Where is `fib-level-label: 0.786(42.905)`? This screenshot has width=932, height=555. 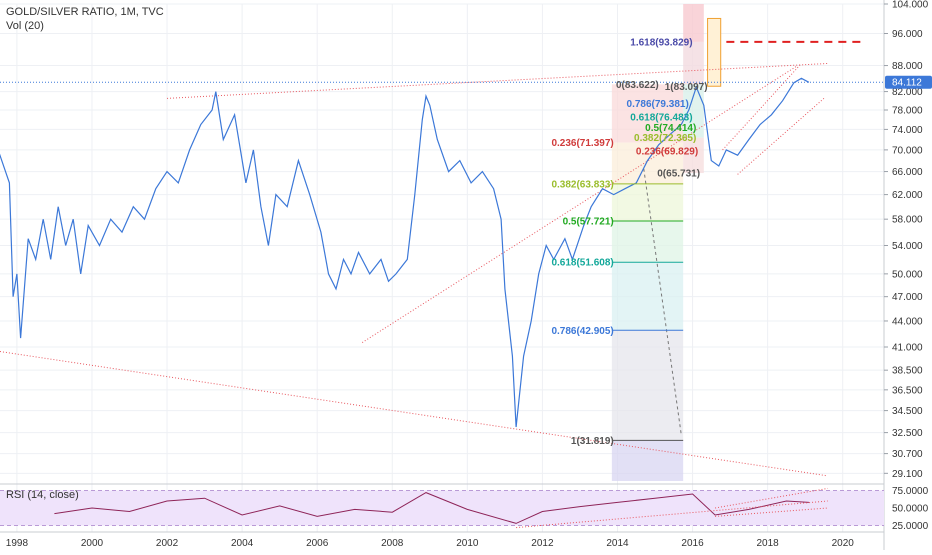
fib-level-label: 0.786(42.905) is located at coordinates (582, 331).